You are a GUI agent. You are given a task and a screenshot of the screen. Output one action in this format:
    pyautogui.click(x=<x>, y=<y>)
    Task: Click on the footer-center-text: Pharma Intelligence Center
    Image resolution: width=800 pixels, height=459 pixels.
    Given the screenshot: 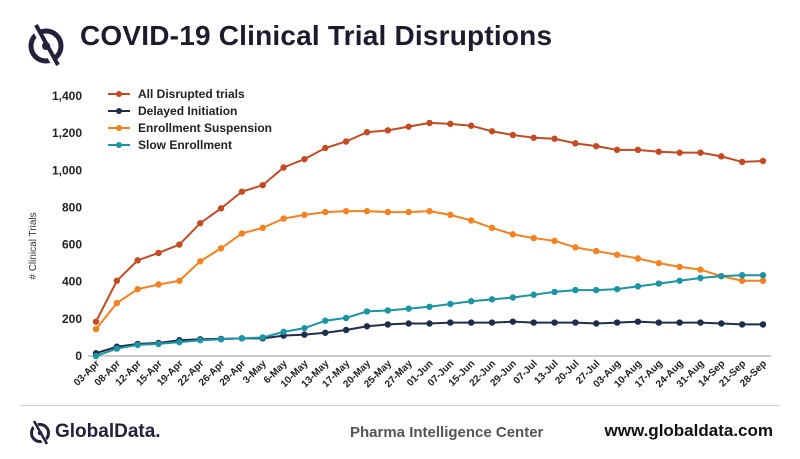 What is the action you would take?
    pyautogui.click(x=447, y=432)
    